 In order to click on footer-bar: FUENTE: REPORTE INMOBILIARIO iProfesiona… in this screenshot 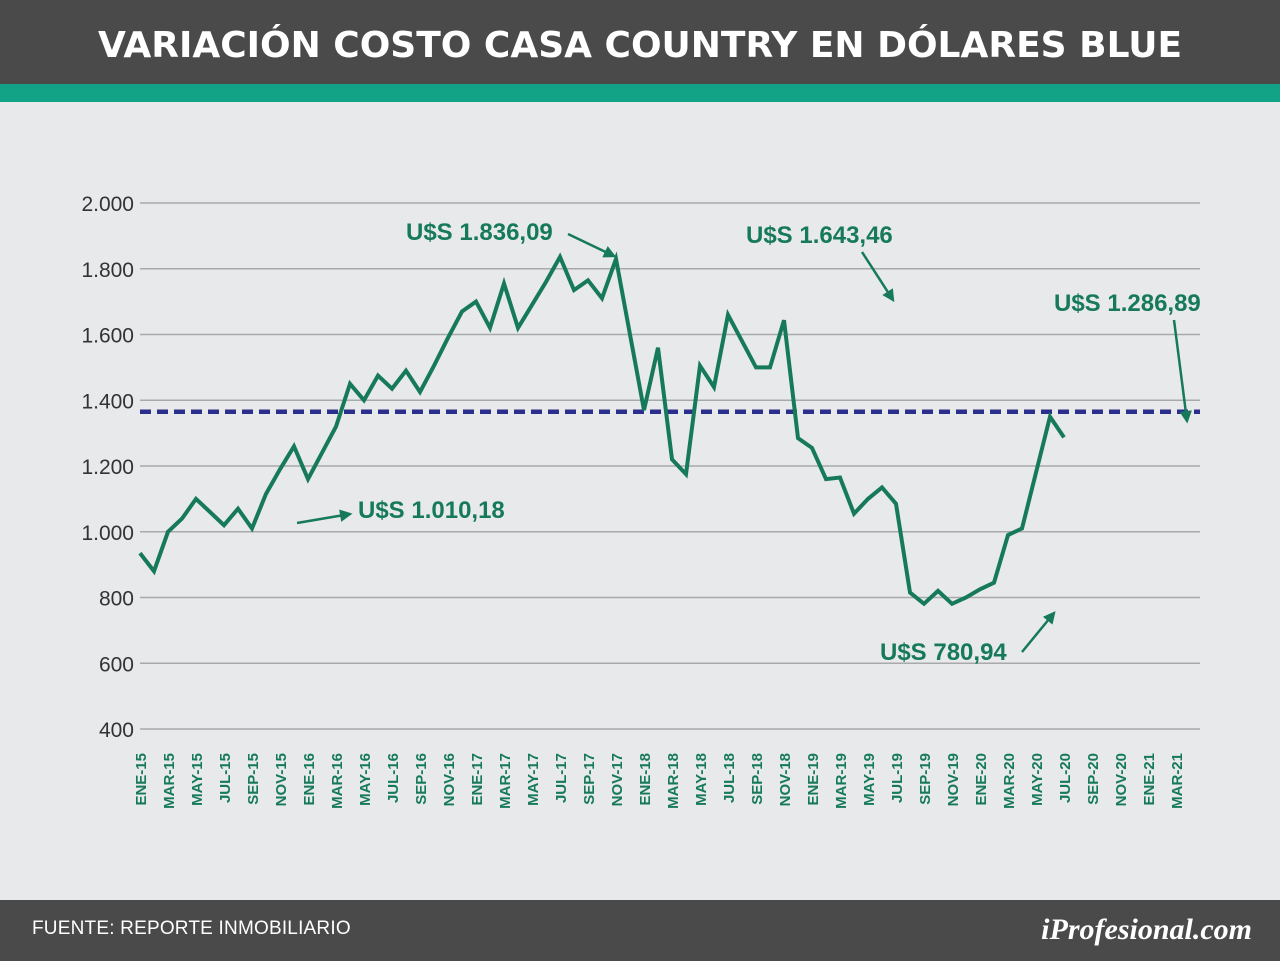, I will do `click(640, 930)`.